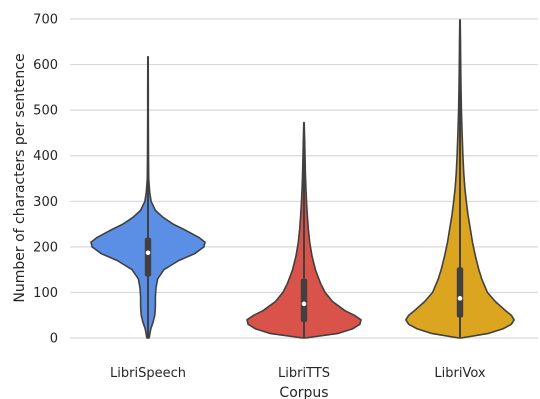 The width and height of the screenshot is (540, 399). Describe the element at coordinates (304, 373) in the screenshot. I see `x-tick-label-libritts: LibriTTS` at that location.